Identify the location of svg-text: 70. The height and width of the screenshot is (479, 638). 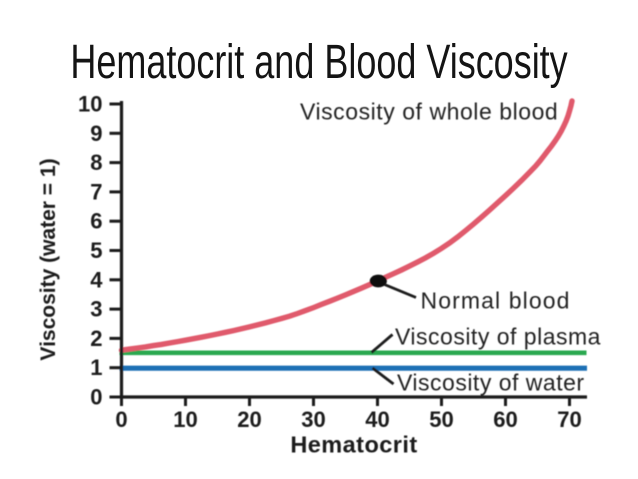
(569, 419).